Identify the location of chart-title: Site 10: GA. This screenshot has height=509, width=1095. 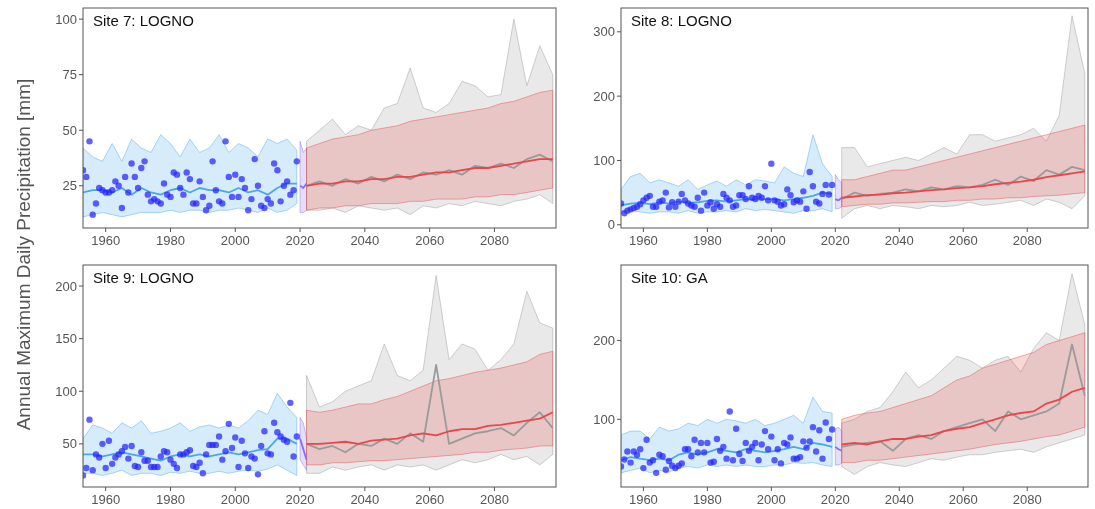
(669, 277).